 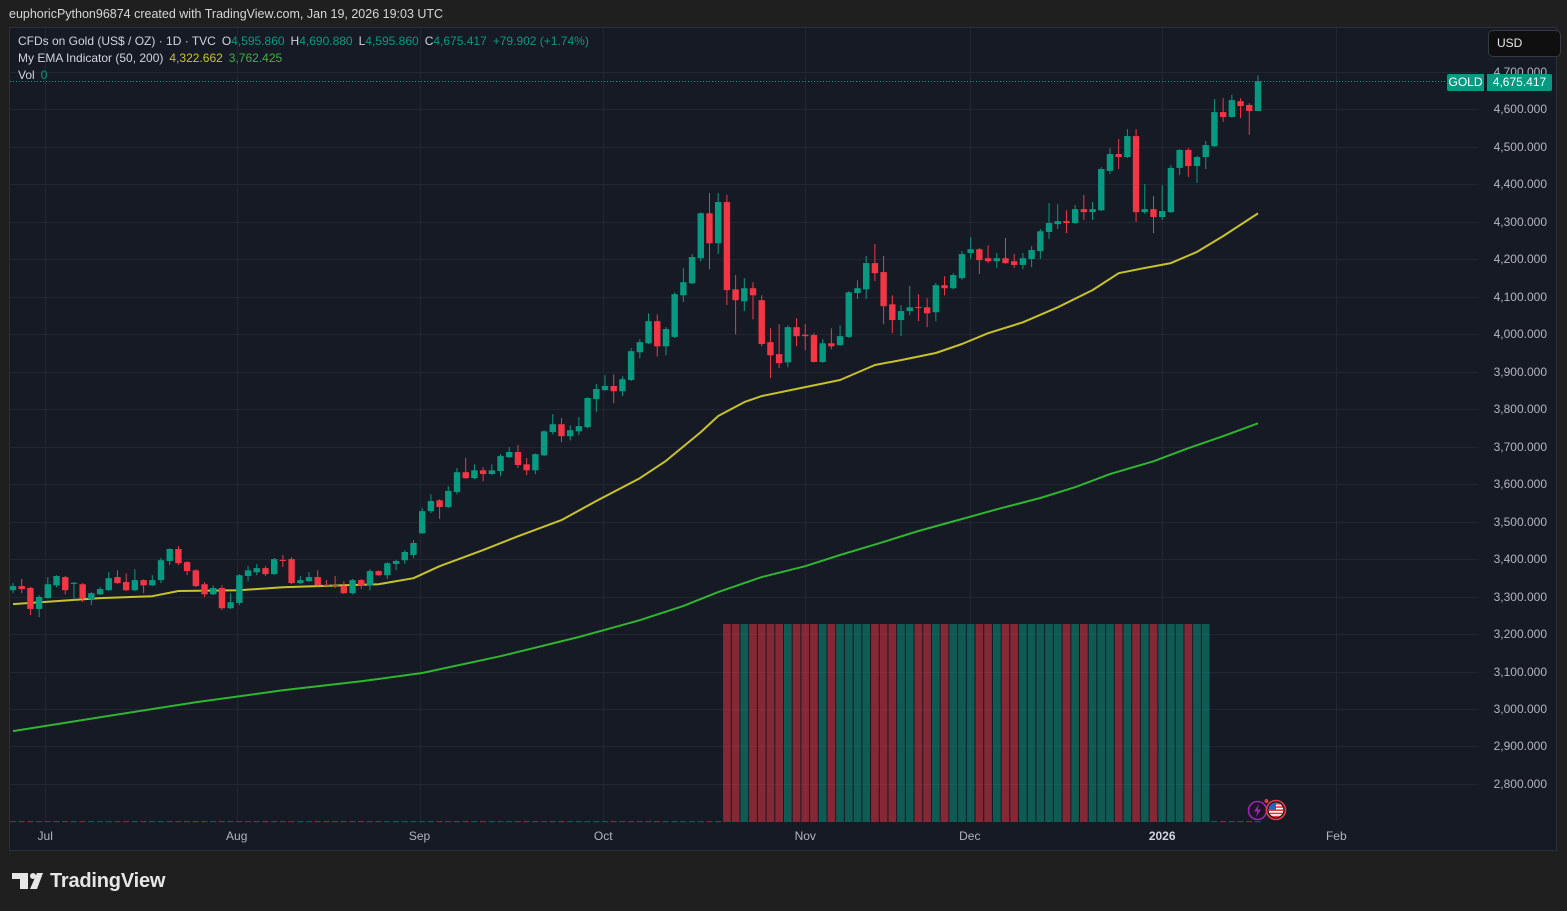 I want to click on volume-label: Vol, so click(x=26, y=75).